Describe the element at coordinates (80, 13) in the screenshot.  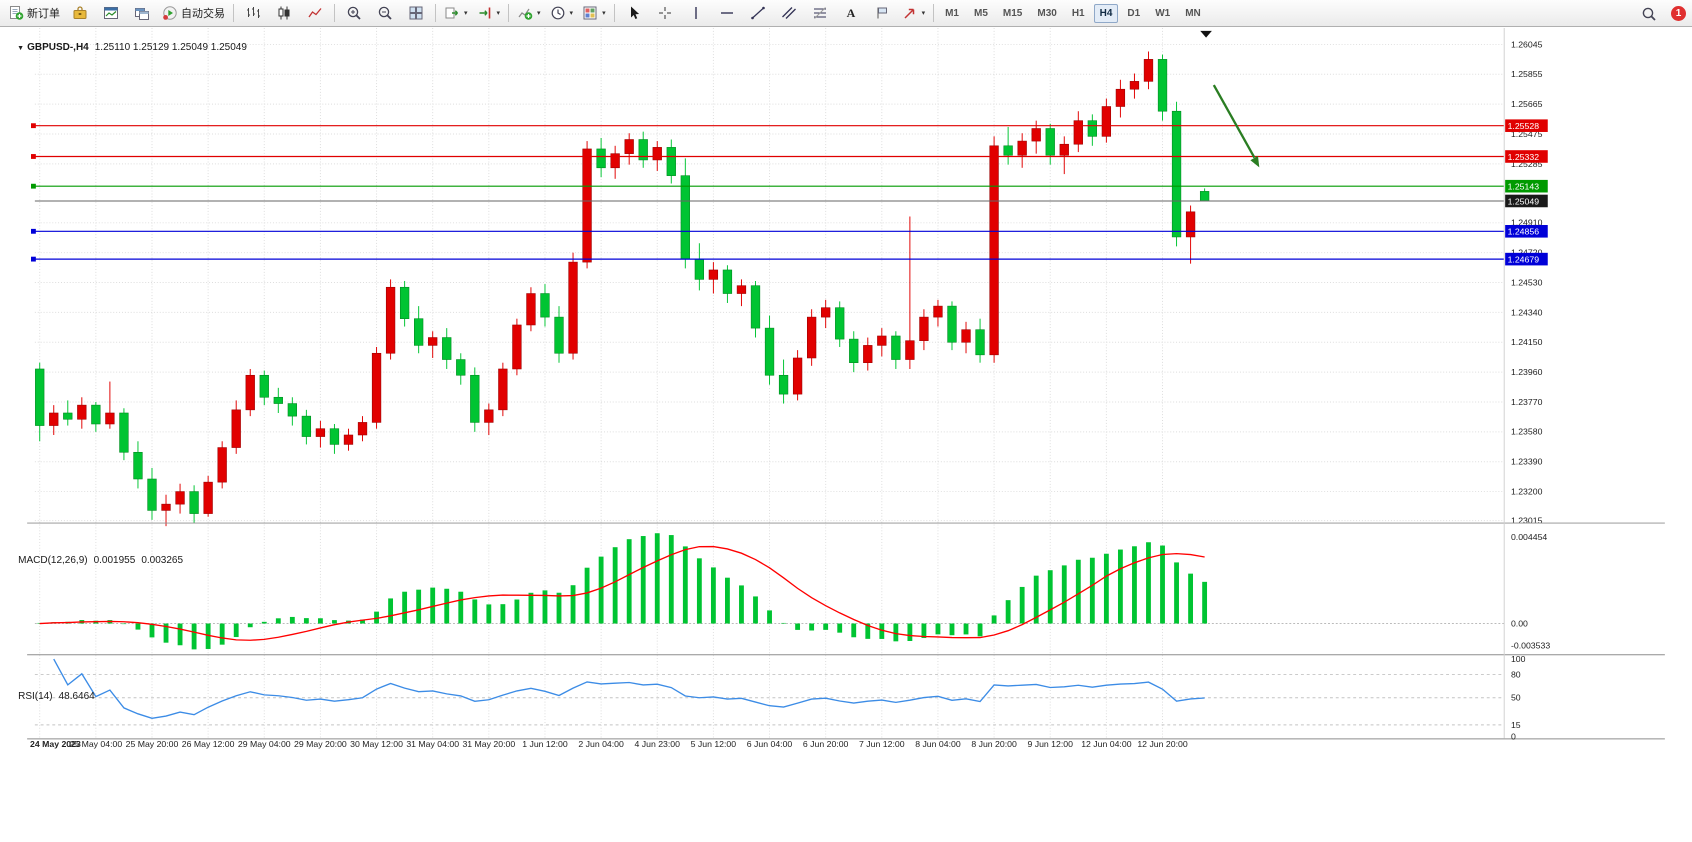
I see `metaeditor-button` at that location.